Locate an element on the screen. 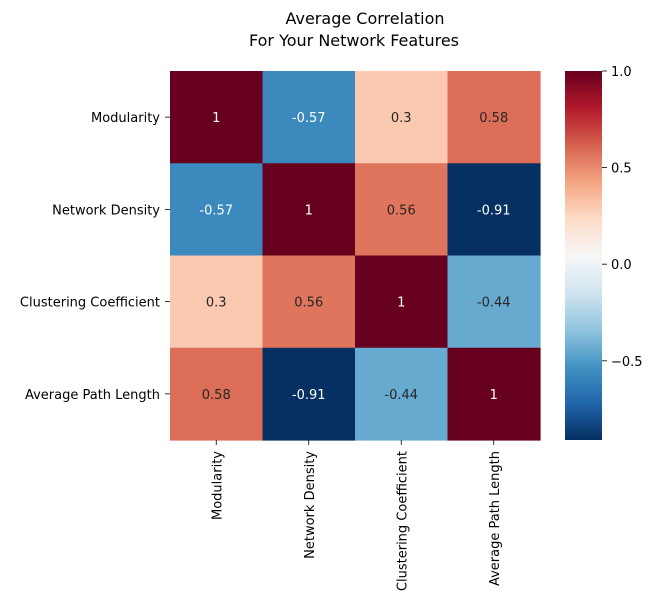 The height and width of the screenshot is (610, 654). chart-title-line-2: For Your Network Features is located at coordinates (354, 40).